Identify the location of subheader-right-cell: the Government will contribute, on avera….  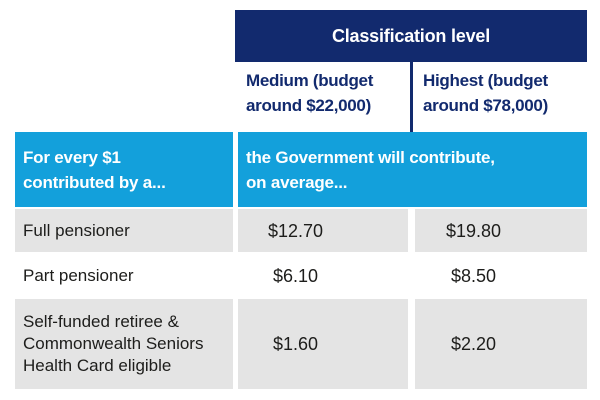
(412, 169).